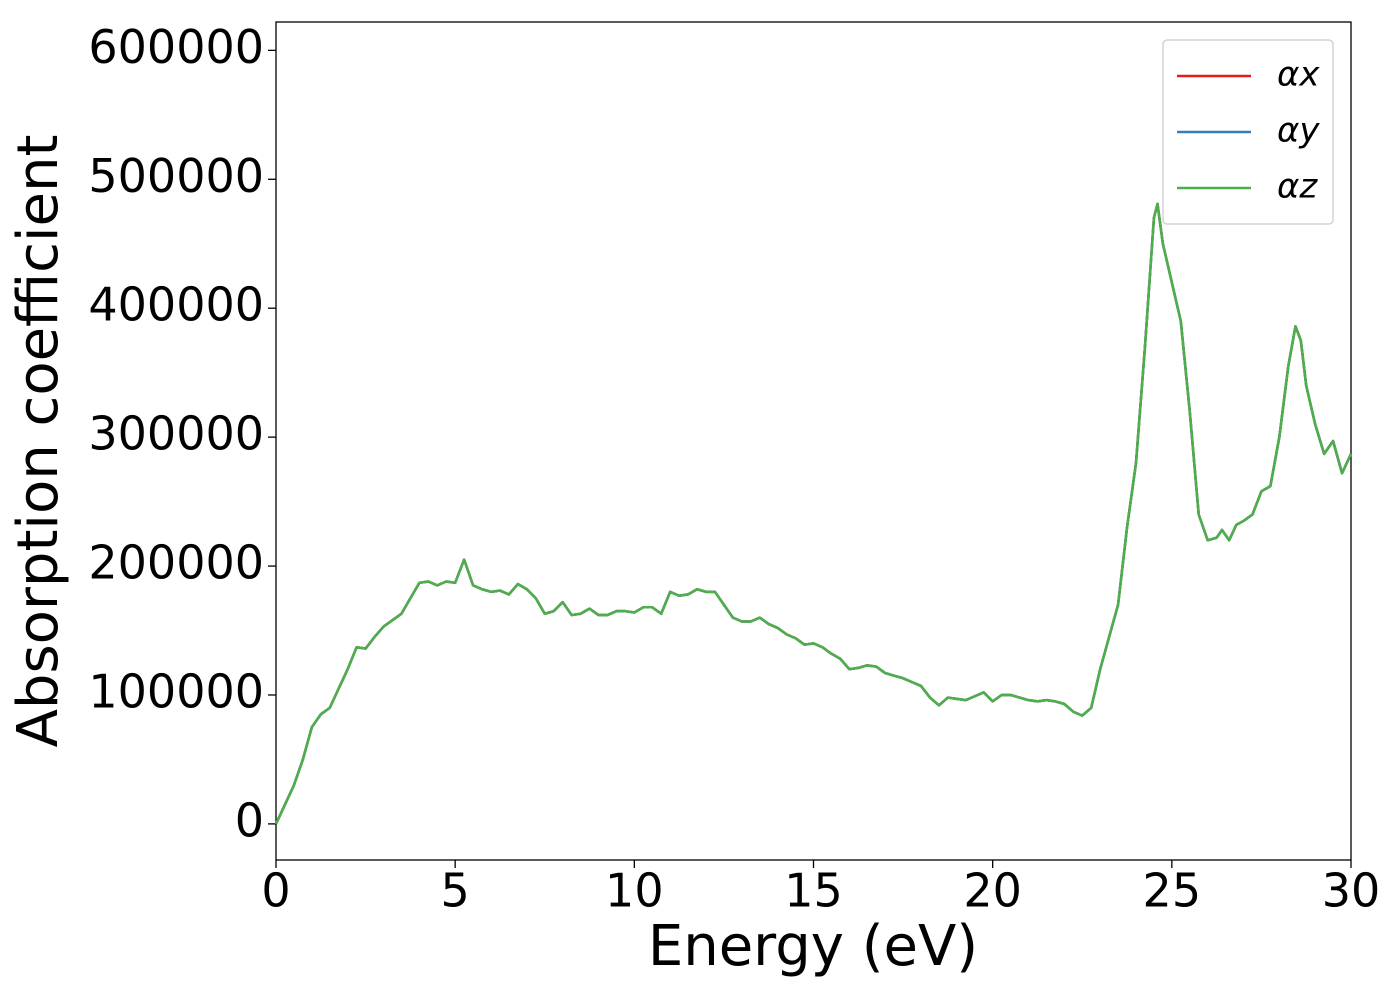 Image resolution: width=1400 pixels, height=1000 pixels. I want to click on legend-label: αy, so click(1298, 131).